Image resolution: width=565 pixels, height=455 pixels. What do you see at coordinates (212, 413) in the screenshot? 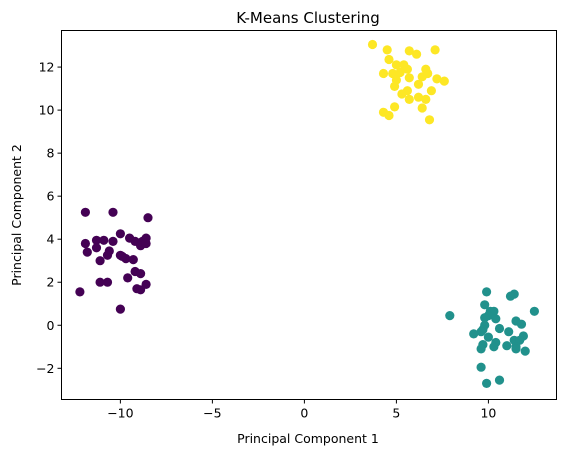
I see `x-tick-label: −5` at bounding box center [212, 413].